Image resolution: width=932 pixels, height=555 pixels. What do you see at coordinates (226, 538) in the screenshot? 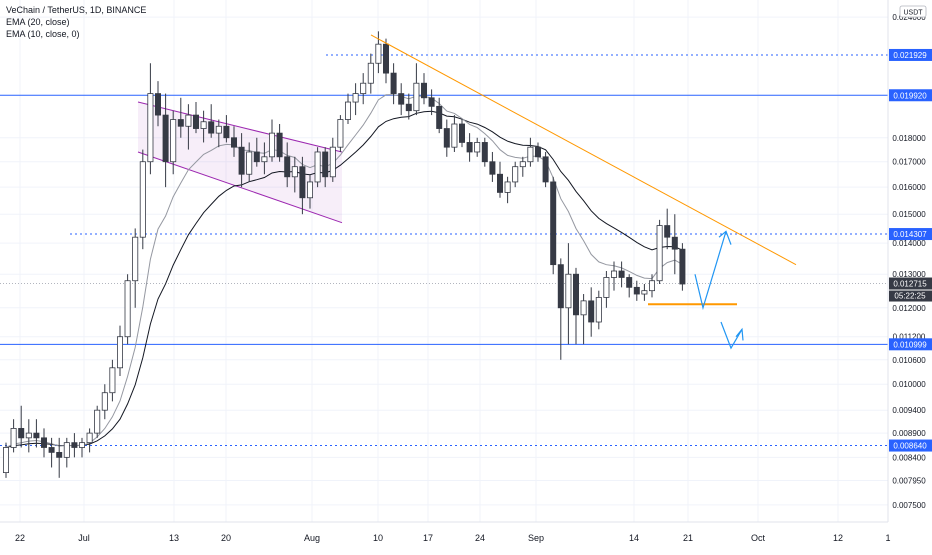
I see `time-tick-label: 20` at bounding box center [226, 538].